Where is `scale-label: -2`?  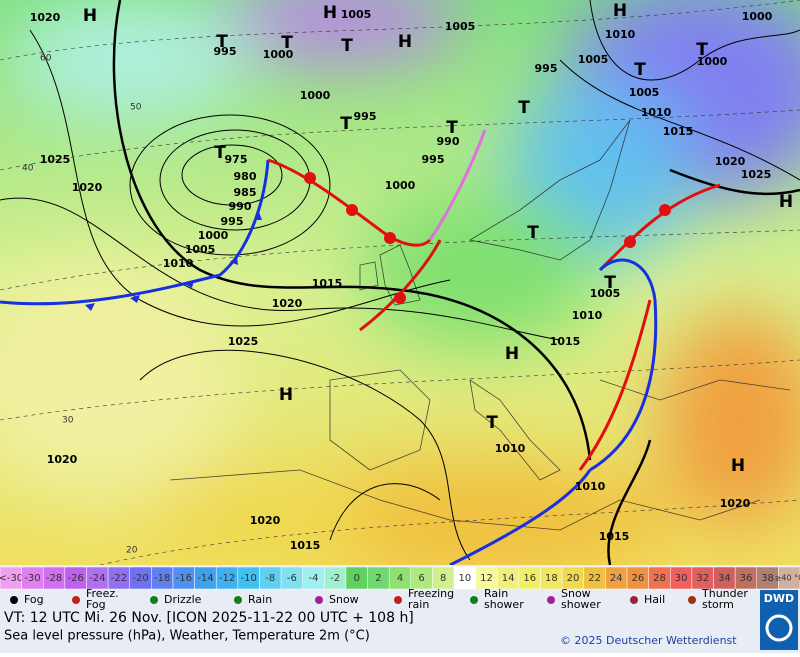
scale-label: -2 is located at coordinates (335, 578).